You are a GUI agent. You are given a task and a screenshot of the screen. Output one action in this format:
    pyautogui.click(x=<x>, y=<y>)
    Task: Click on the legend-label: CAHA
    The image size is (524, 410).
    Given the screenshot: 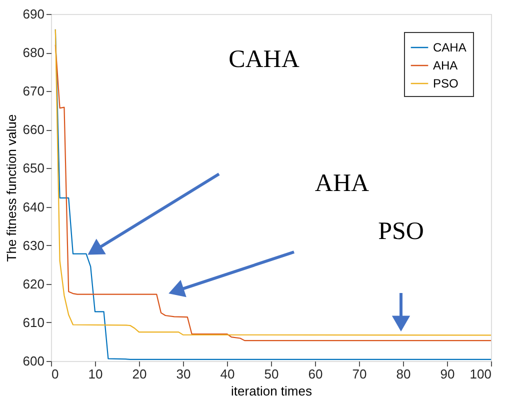 What is the action you would take?
    pyautogui.click(x=449, y=47)
    